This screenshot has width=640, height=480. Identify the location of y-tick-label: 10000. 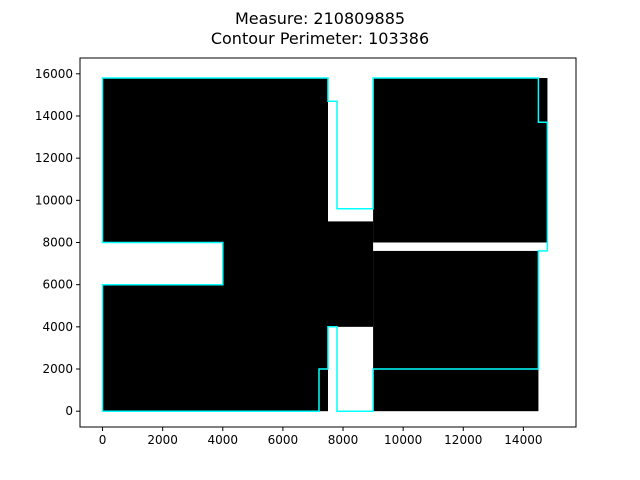
(54, 200).